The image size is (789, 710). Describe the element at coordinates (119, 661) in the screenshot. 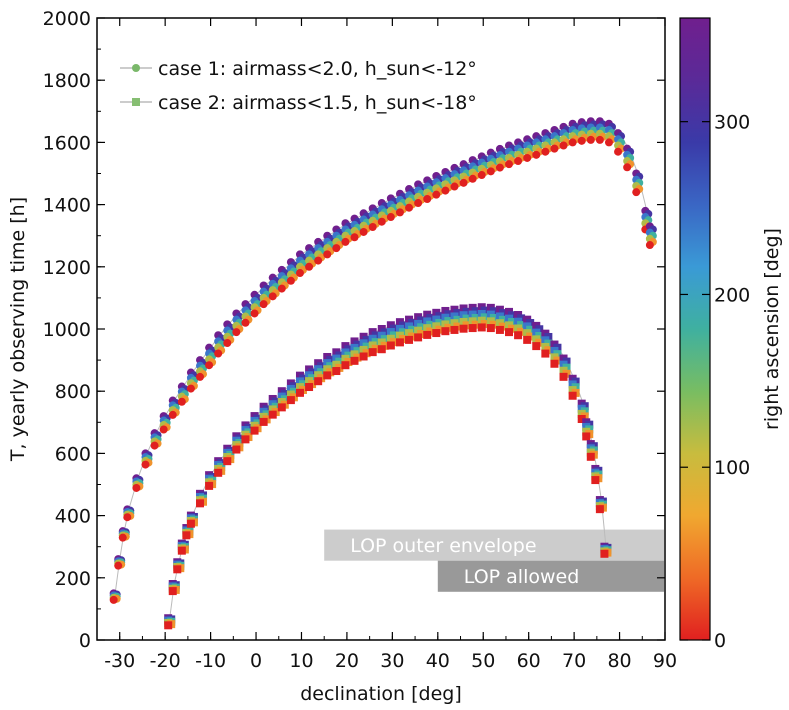

I see `x-tick-label: -30` at that location.